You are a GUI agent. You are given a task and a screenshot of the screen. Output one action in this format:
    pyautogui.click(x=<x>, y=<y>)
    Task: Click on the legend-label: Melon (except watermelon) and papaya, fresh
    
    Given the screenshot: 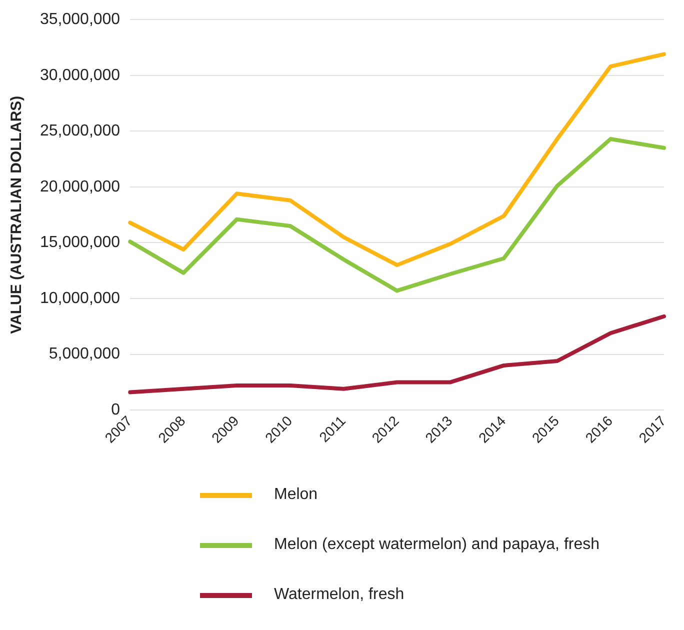 What is the action you would take?
    pyautogui.click(x=437, y=545)
    